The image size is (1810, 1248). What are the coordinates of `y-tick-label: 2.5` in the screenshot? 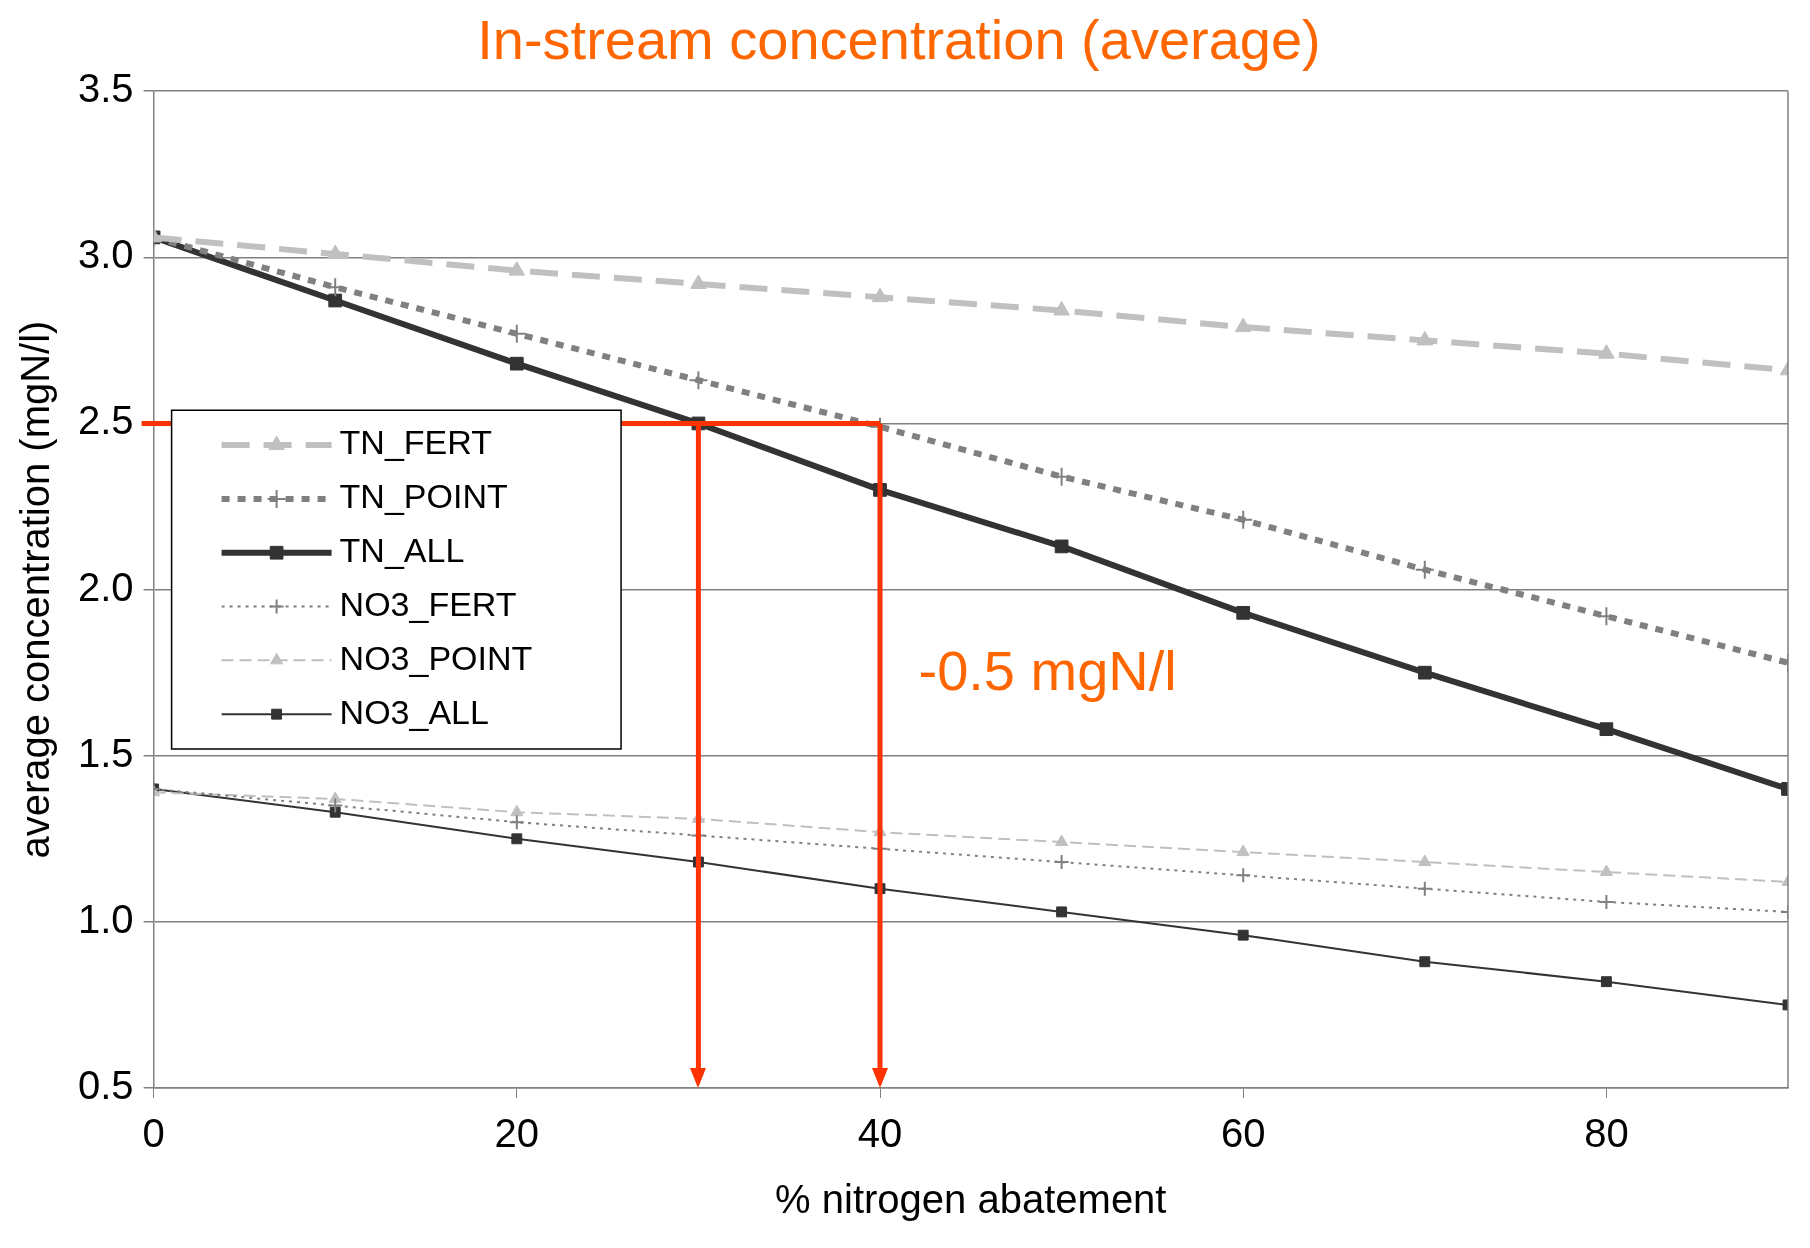 It's located at (106, 420).